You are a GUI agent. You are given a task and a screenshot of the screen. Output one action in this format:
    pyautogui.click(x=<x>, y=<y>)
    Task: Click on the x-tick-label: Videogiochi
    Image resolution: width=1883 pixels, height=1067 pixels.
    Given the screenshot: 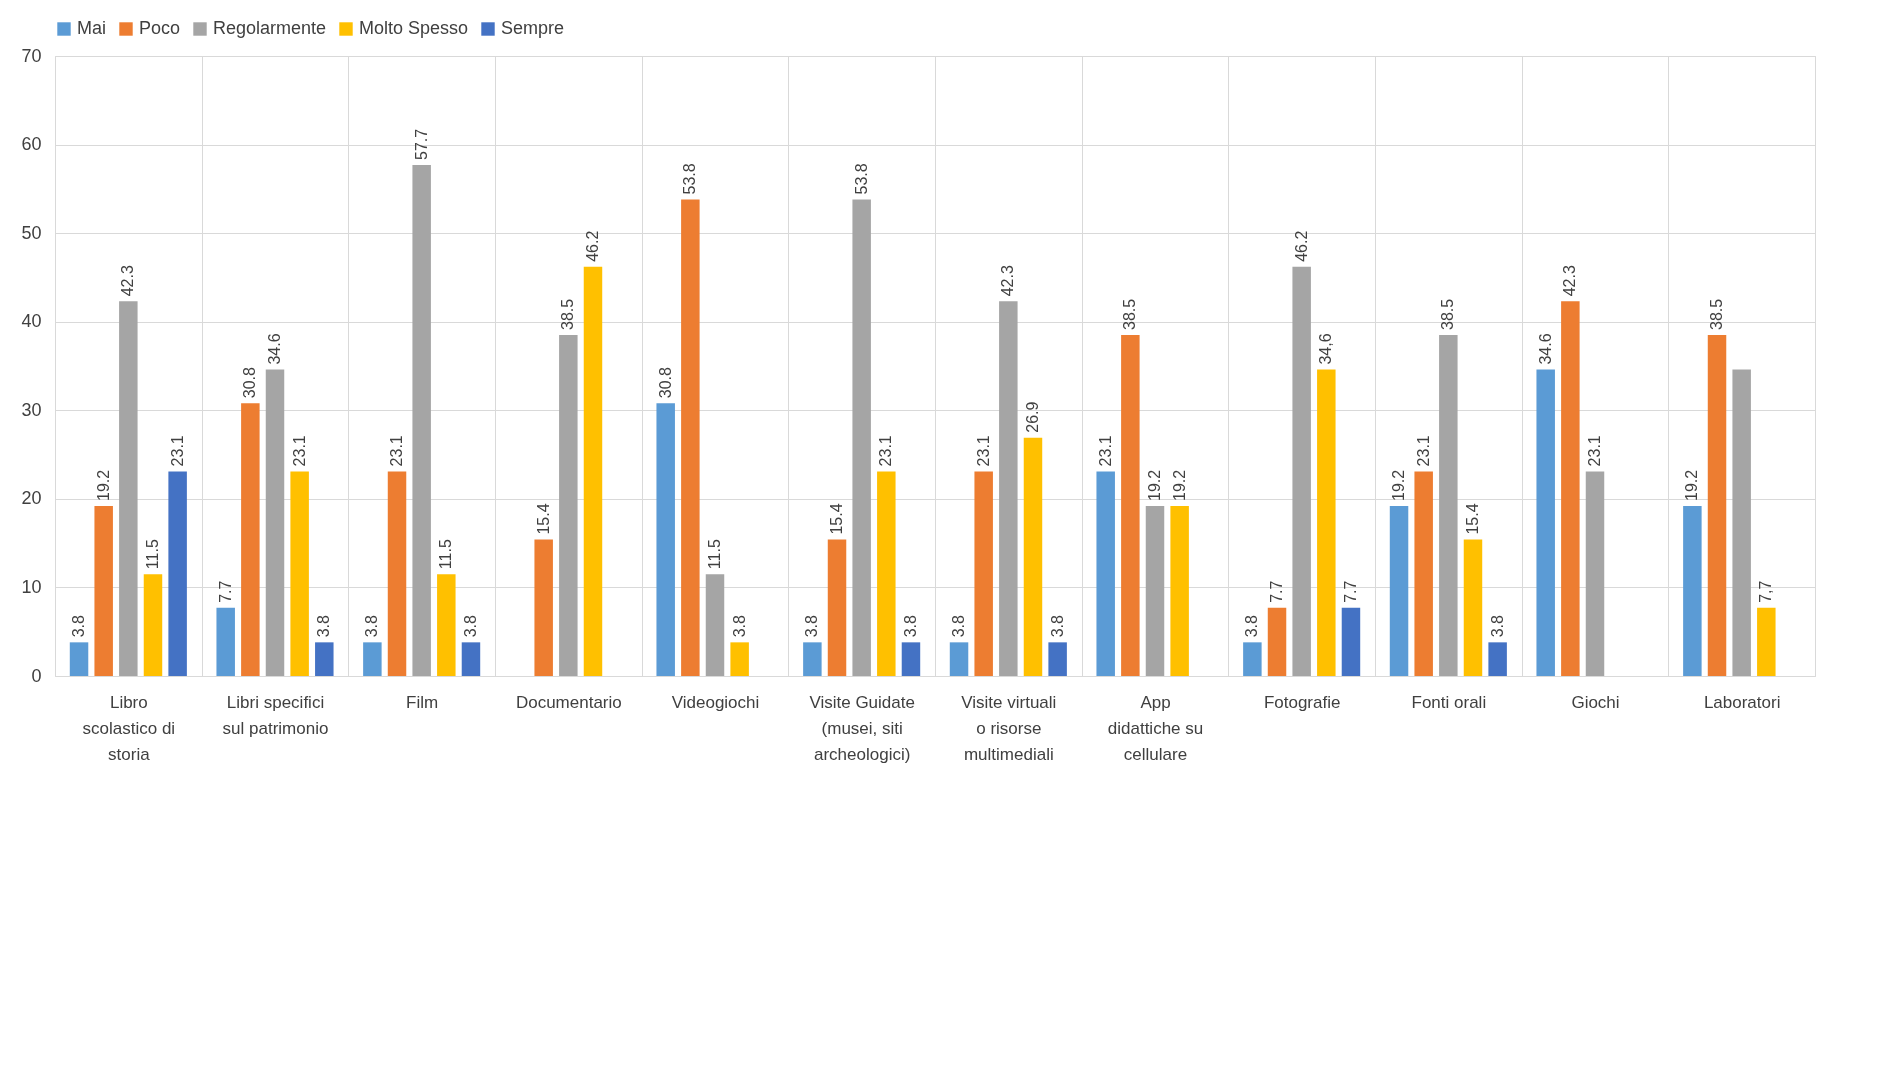 What is the action you would take?
    pyautogui.click(x=715, y=702)
    